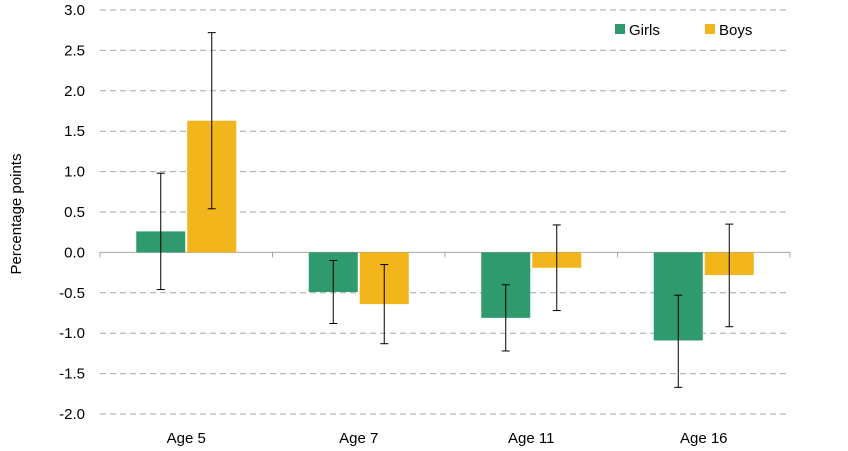  Describe the element at coordinates (447, 438) in the screenshot. I see `x-tick-labels: Age 5 Age 7 Age 11 Age 16` at that location.